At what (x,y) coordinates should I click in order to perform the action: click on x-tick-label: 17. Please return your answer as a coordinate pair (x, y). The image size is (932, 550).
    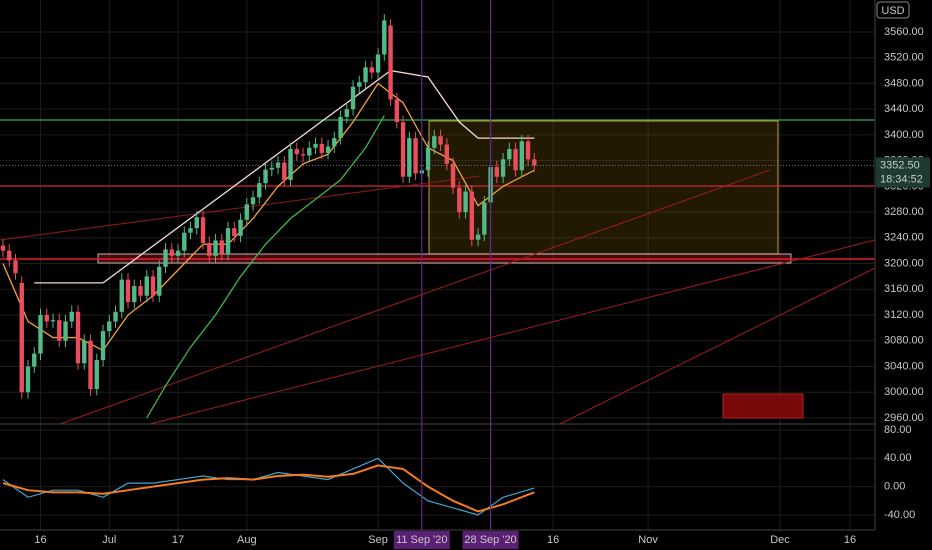
    Looking at the image, I should click on (178, 540).